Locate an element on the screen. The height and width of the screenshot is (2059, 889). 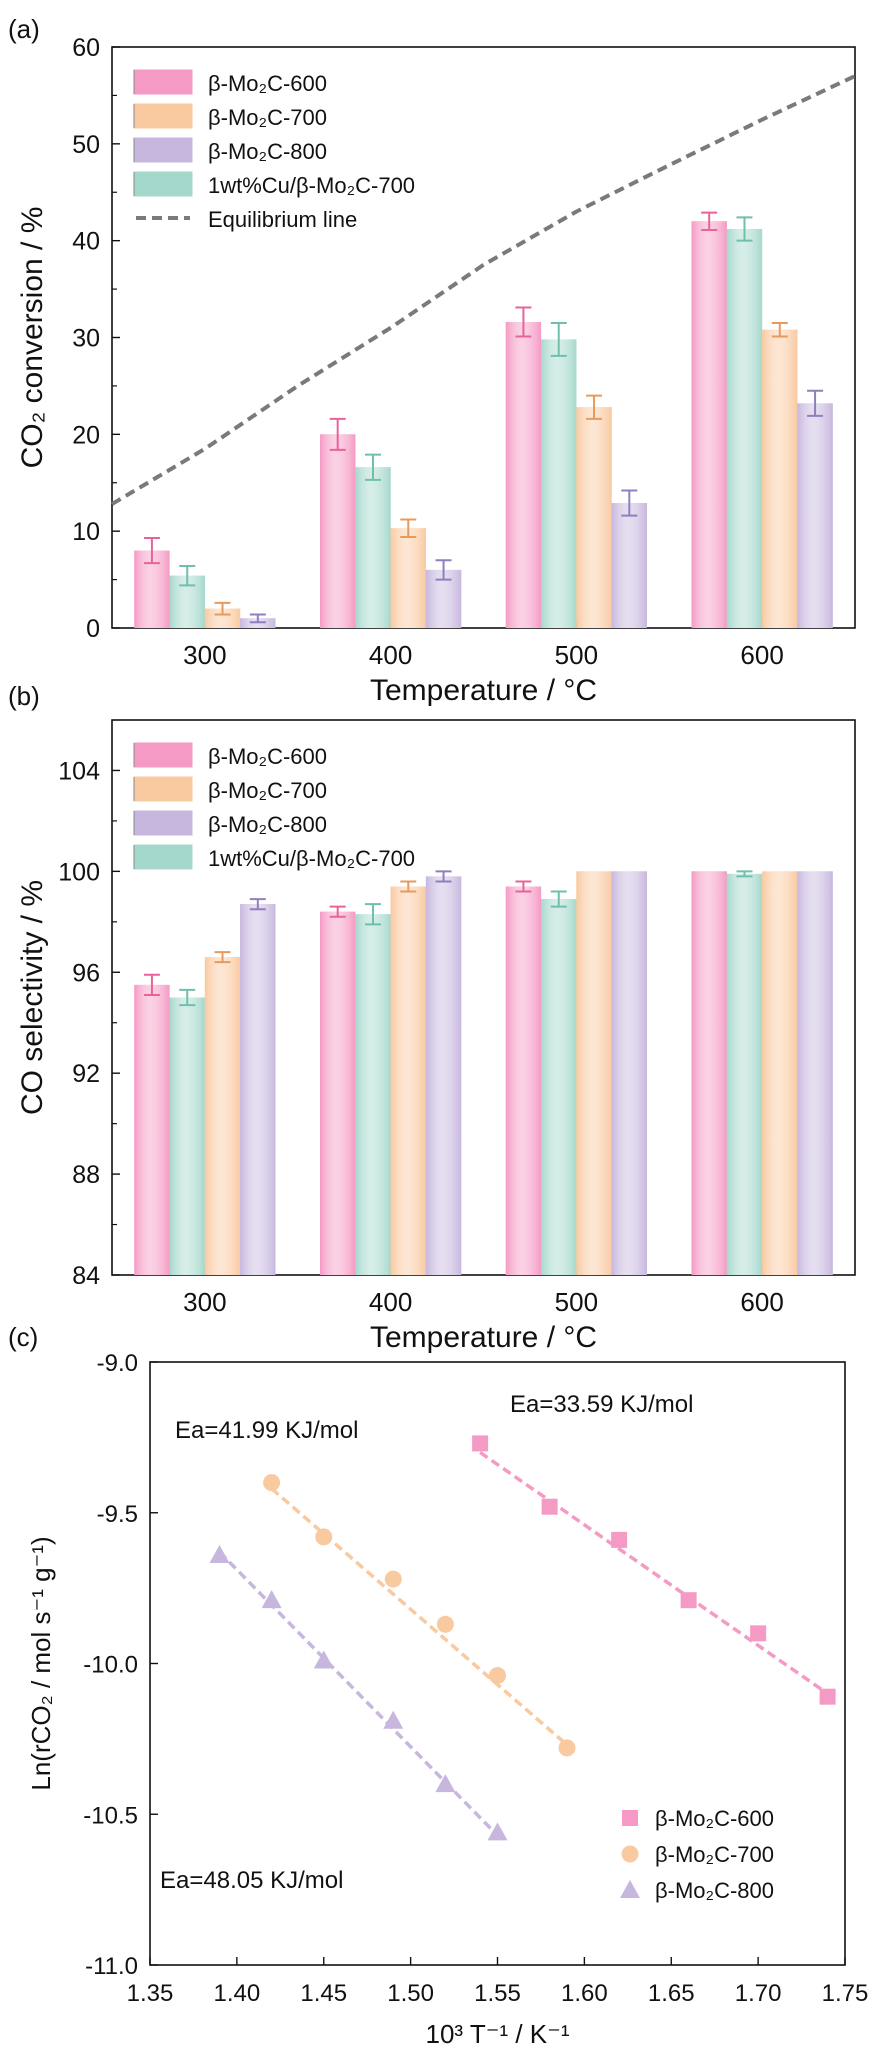
y-tick-label: 60 is located at coordinates (86, 48).